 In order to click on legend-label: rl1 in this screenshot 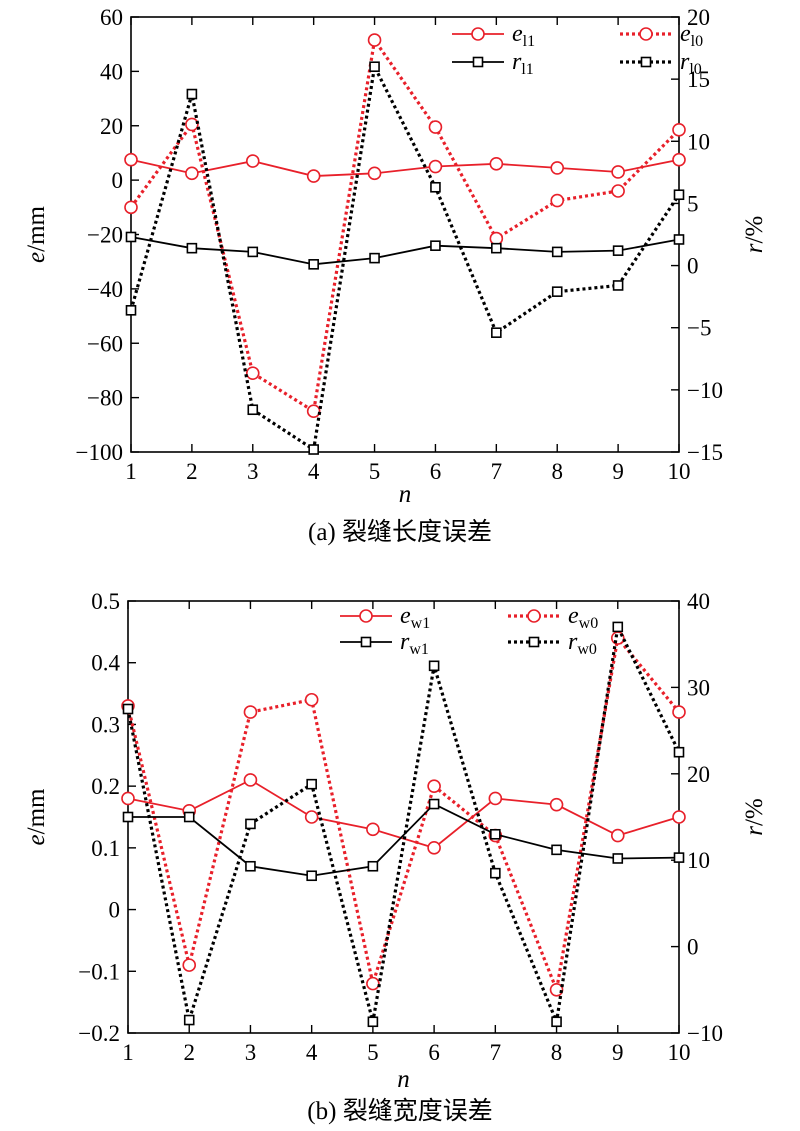, I will do `click(523, 63)`.